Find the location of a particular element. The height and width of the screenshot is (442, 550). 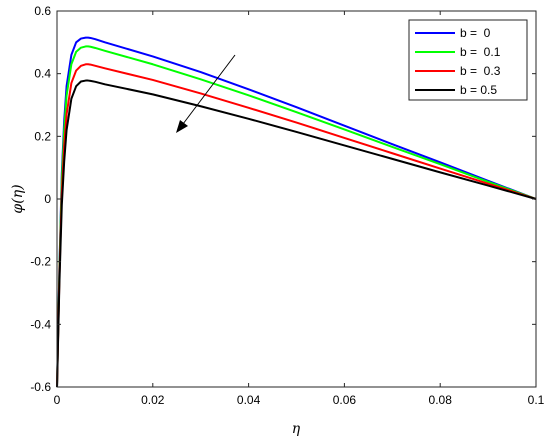

x-axis-label: η is located at coordinates (296, 429).